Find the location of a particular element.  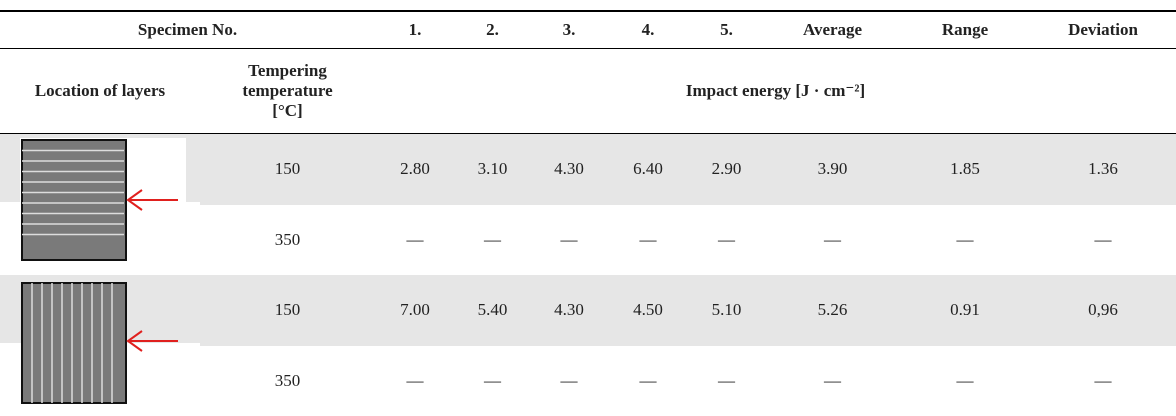

value-cell: 1.85 is located at coordinates (965, 169).